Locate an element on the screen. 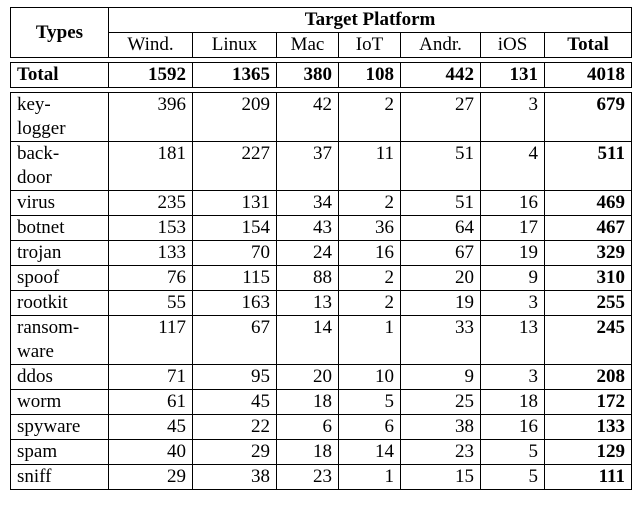  type-cell: sniff is located at coordinates (59, 477).